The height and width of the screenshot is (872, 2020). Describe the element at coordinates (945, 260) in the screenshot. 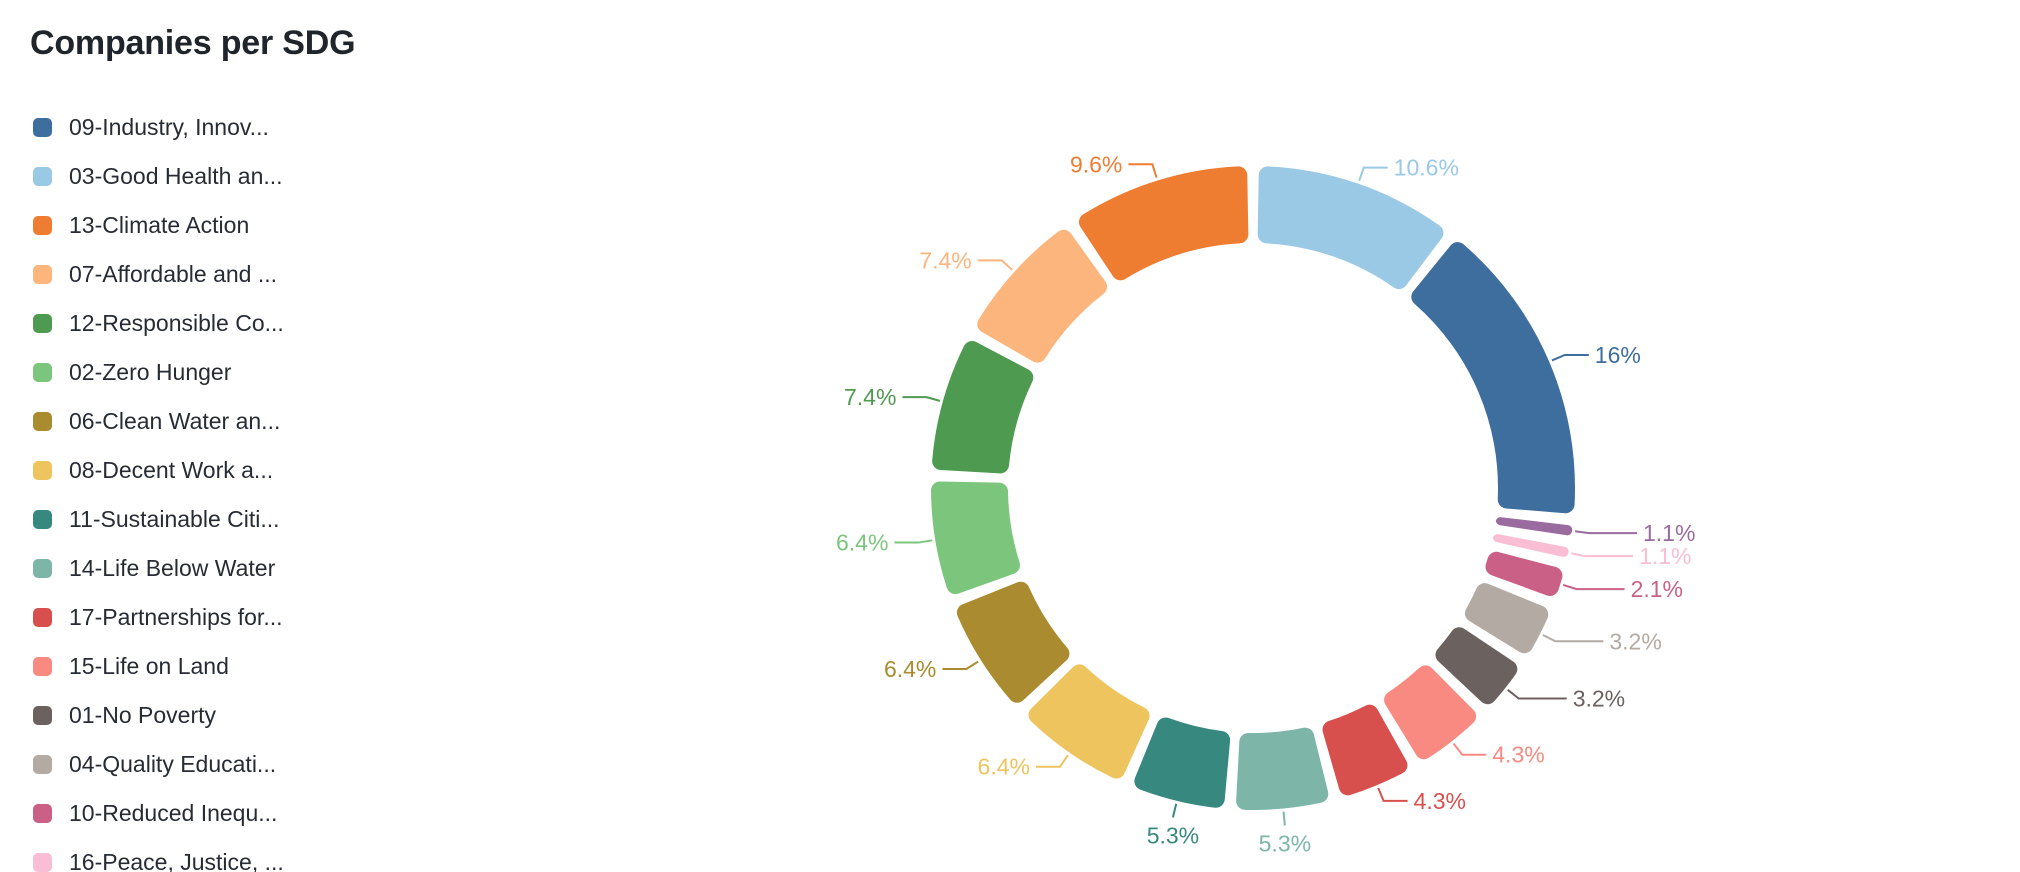

I see `slice-label: 7.4%` at that location.